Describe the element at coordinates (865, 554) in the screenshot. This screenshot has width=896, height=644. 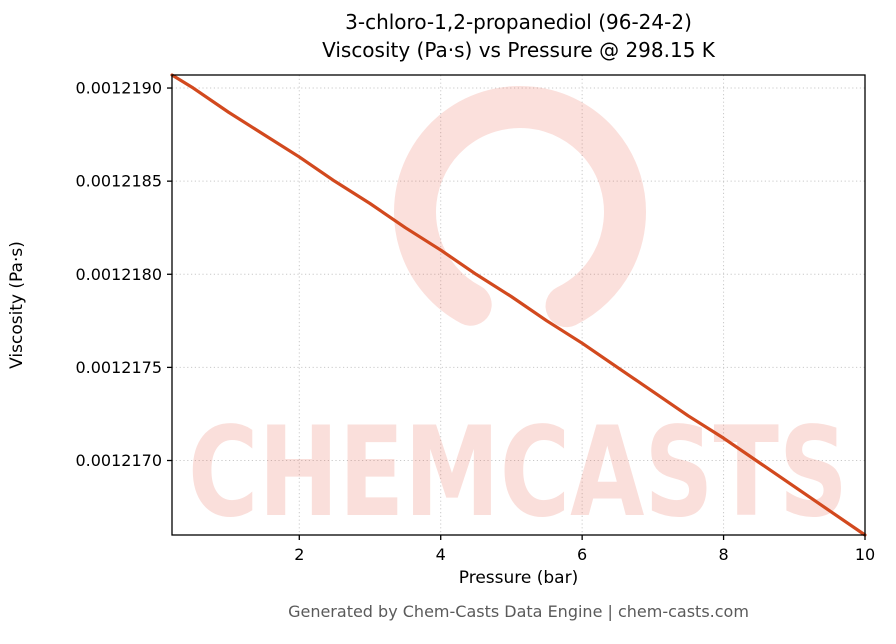
I see `x-tick-label: 10` at that location.